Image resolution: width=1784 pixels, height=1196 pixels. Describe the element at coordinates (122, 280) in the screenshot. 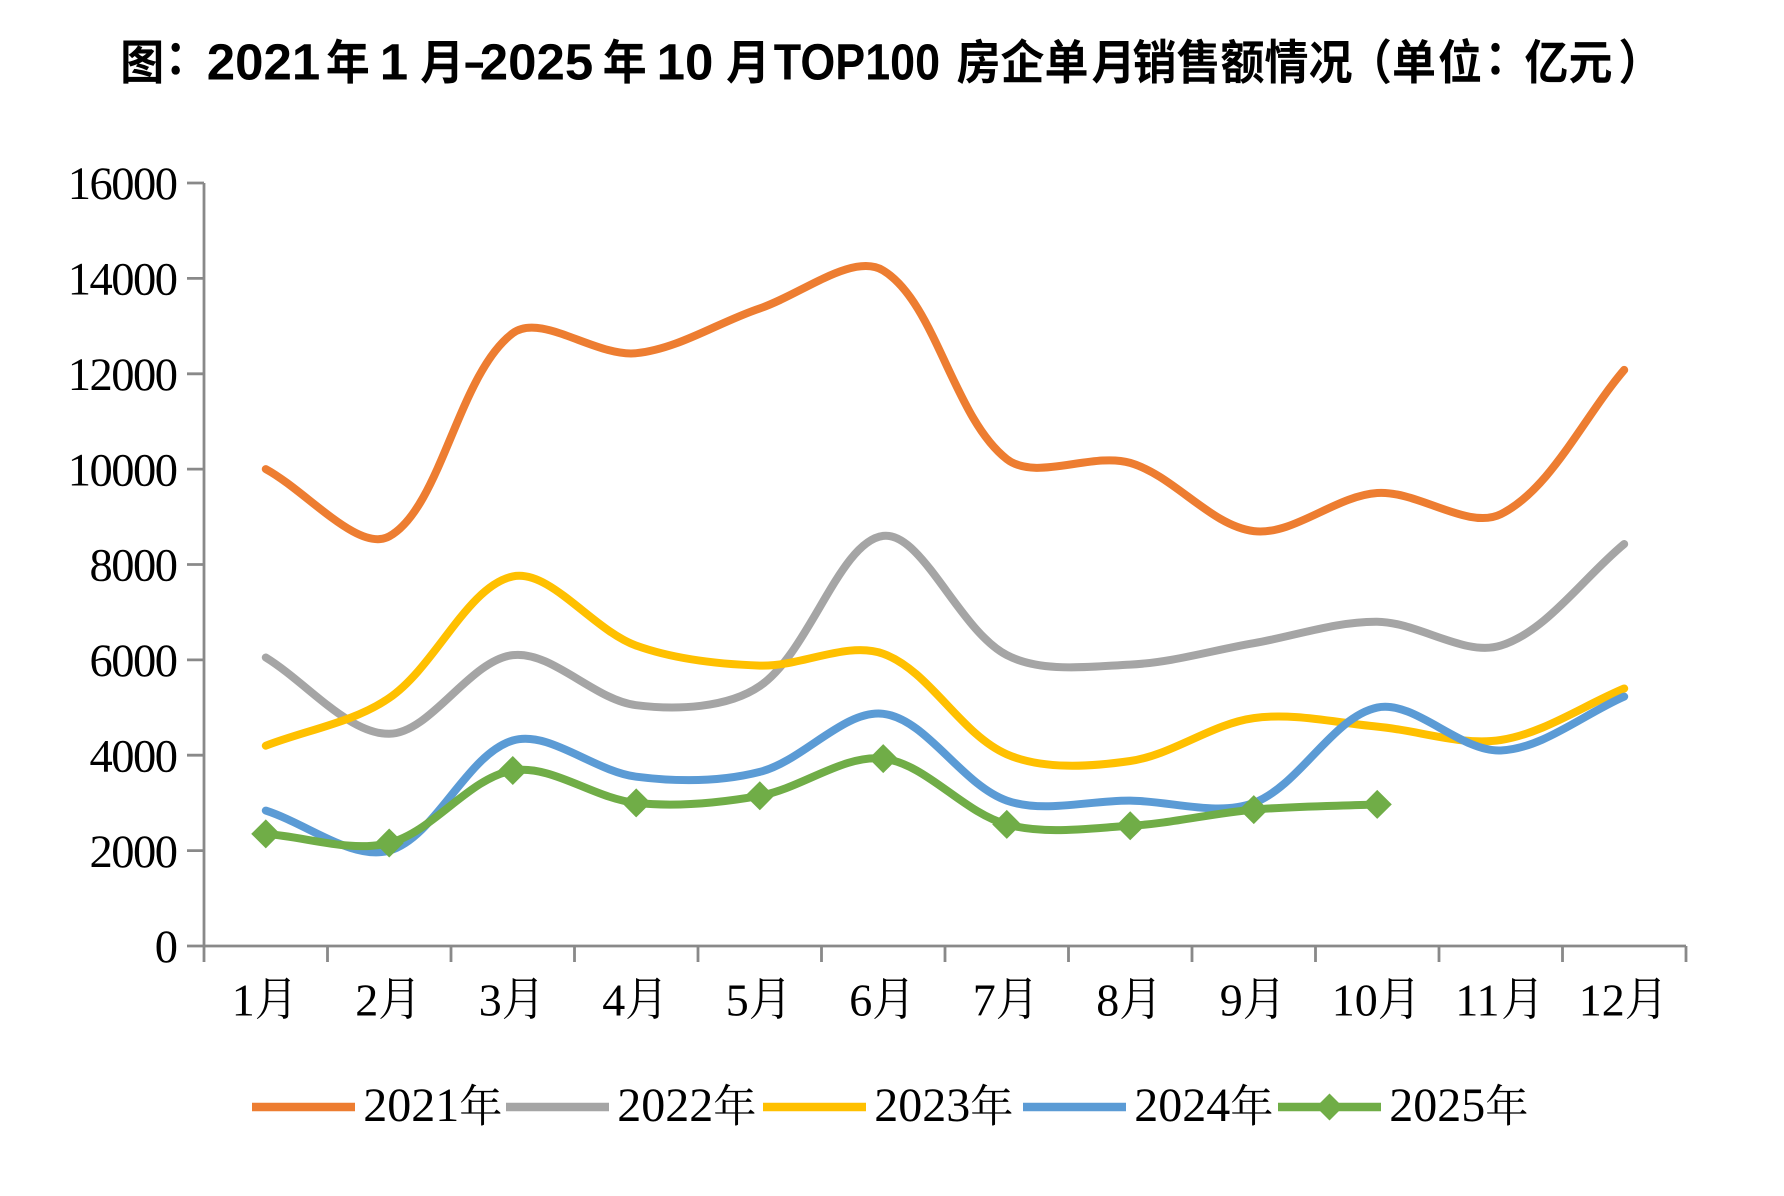

I see `svg-text: 14000` at that location.